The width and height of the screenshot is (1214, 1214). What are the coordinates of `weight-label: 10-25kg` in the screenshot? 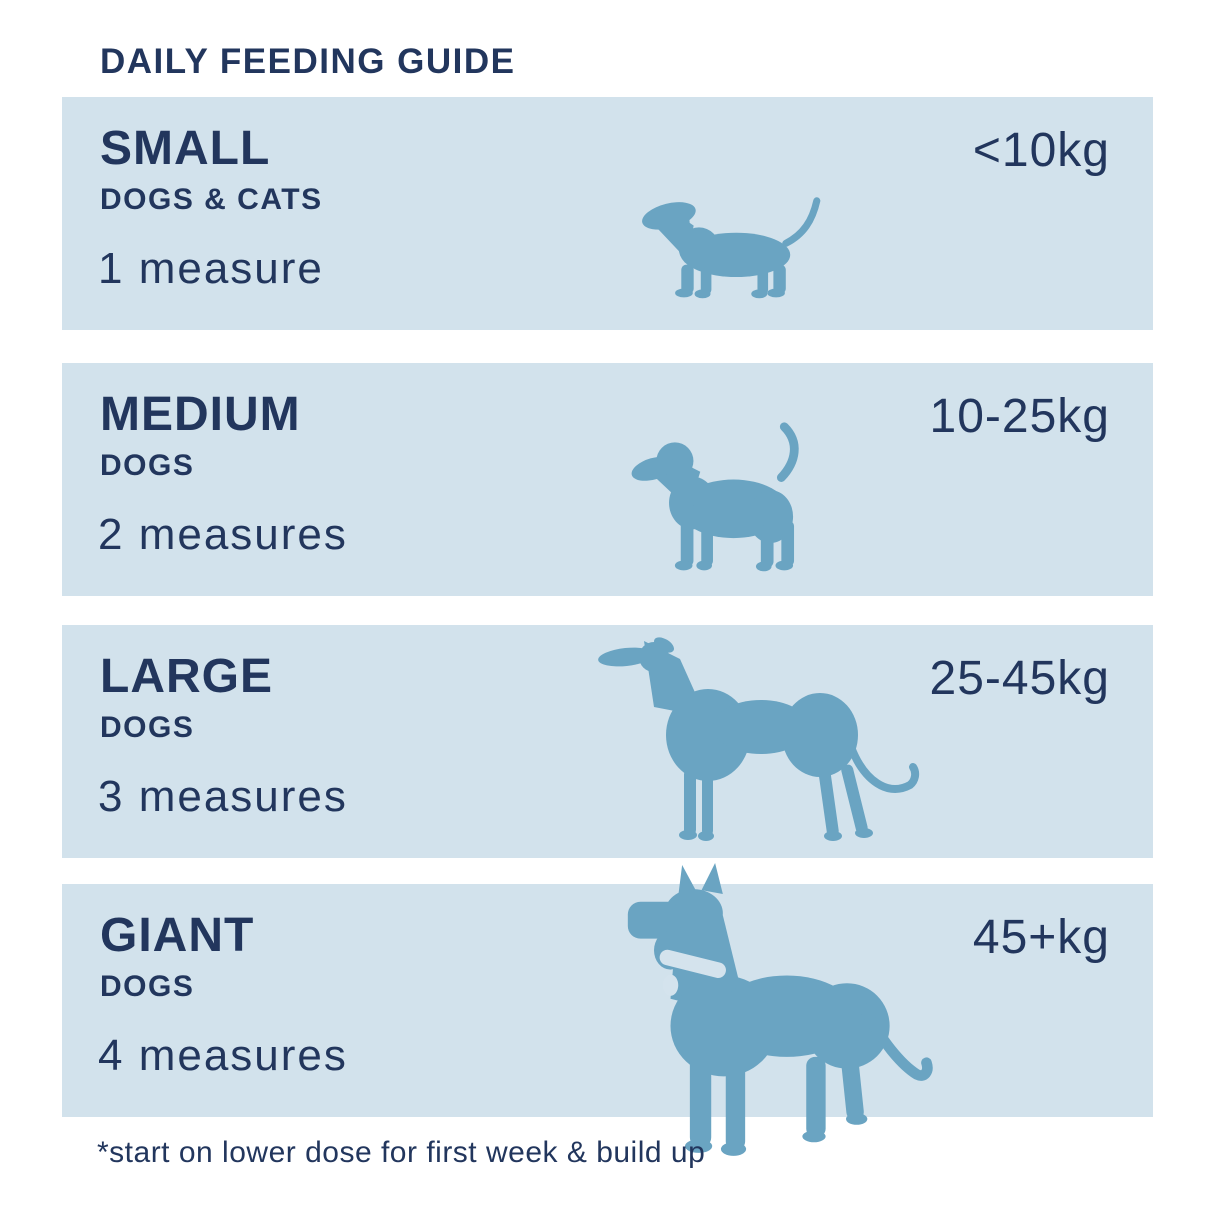 It's located at (1019, 416).